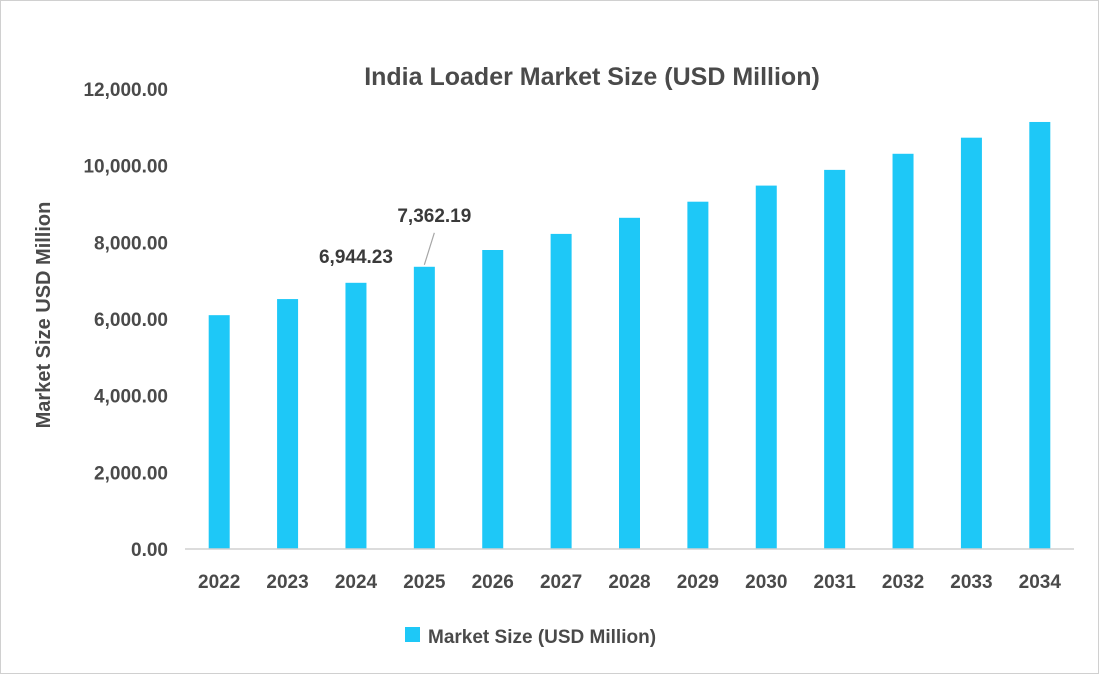 This screenshot has width=1099, height=674. What do you see at coordinates (424, 582) in the screenshot?
I see `x-tick-label: 2025` at bounding box center [424, 582].